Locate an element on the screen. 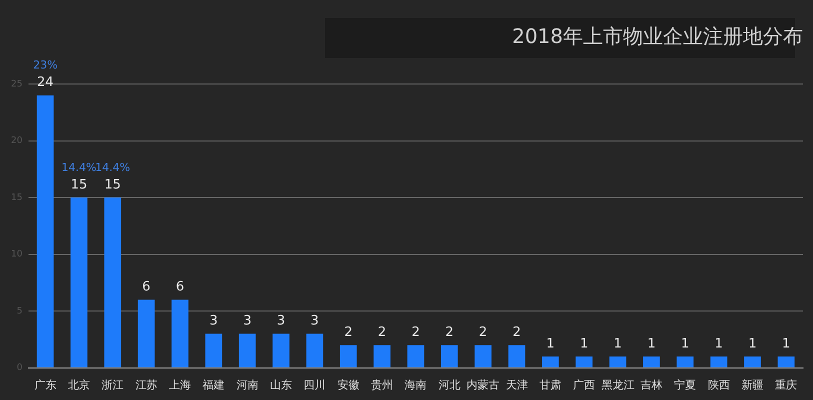  x-tick-label: 吉林 is located at coordinates (651, 385).